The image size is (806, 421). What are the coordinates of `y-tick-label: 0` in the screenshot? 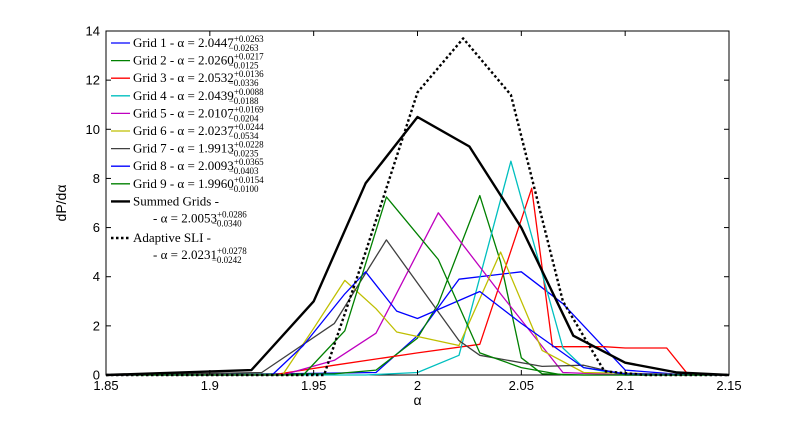 It's located at (96, 375).